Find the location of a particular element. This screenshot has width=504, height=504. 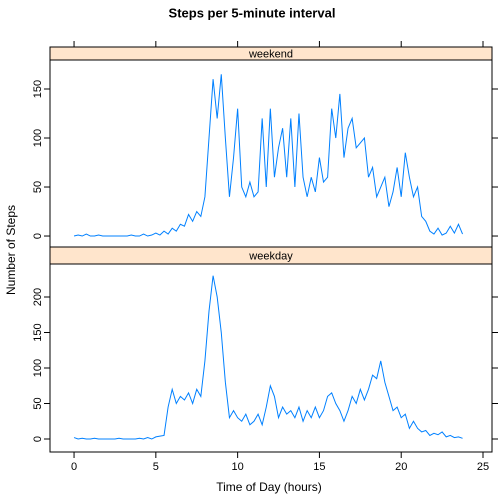

x-tick-label: 25 is located at coordinates (483, 467).